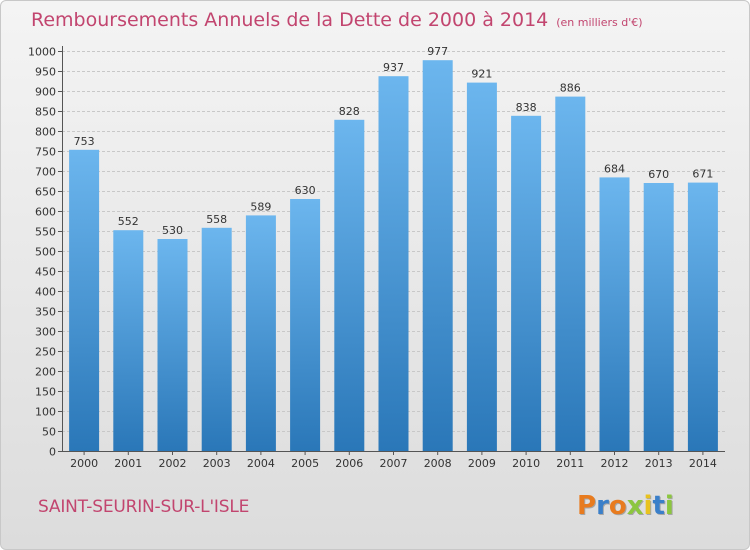  Describe the element at coordinates (635, 506) in the screenshot. I see `logo-letter: x` at that location.